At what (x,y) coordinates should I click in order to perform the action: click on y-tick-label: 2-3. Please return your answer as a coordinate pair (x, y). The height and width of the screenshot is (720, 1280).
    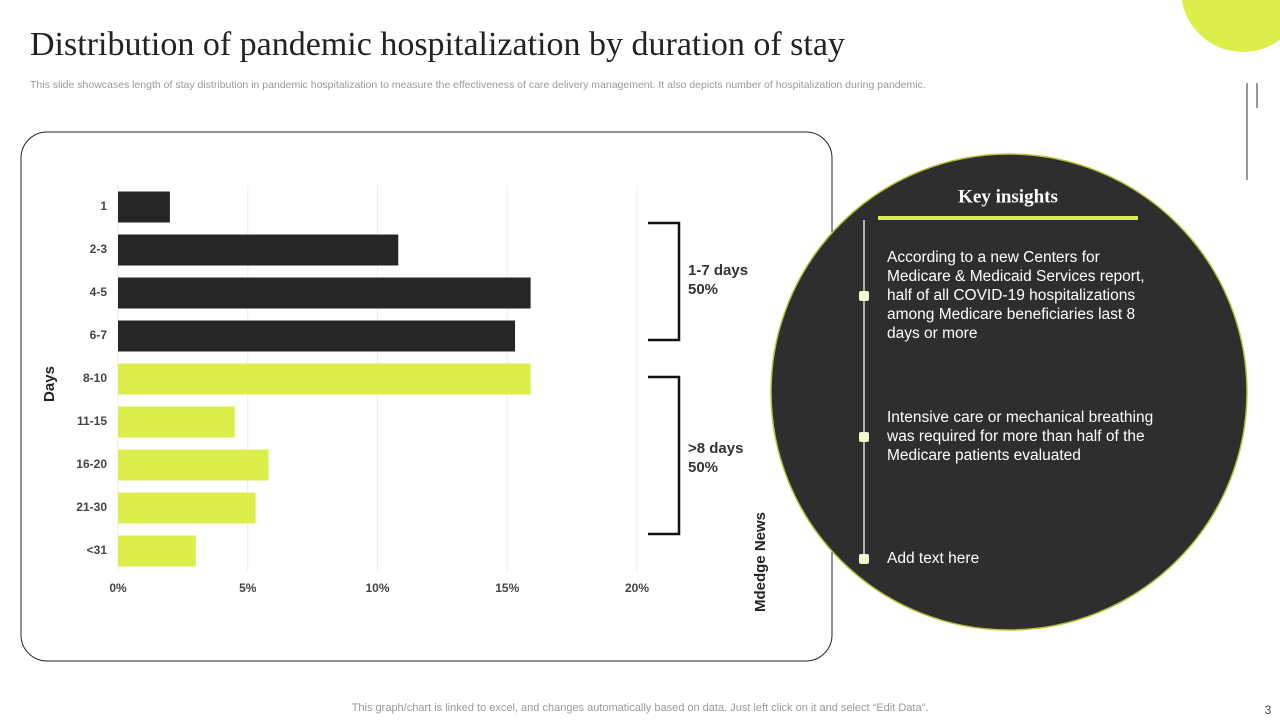
    Looking at the image, I should click on (99, 249).